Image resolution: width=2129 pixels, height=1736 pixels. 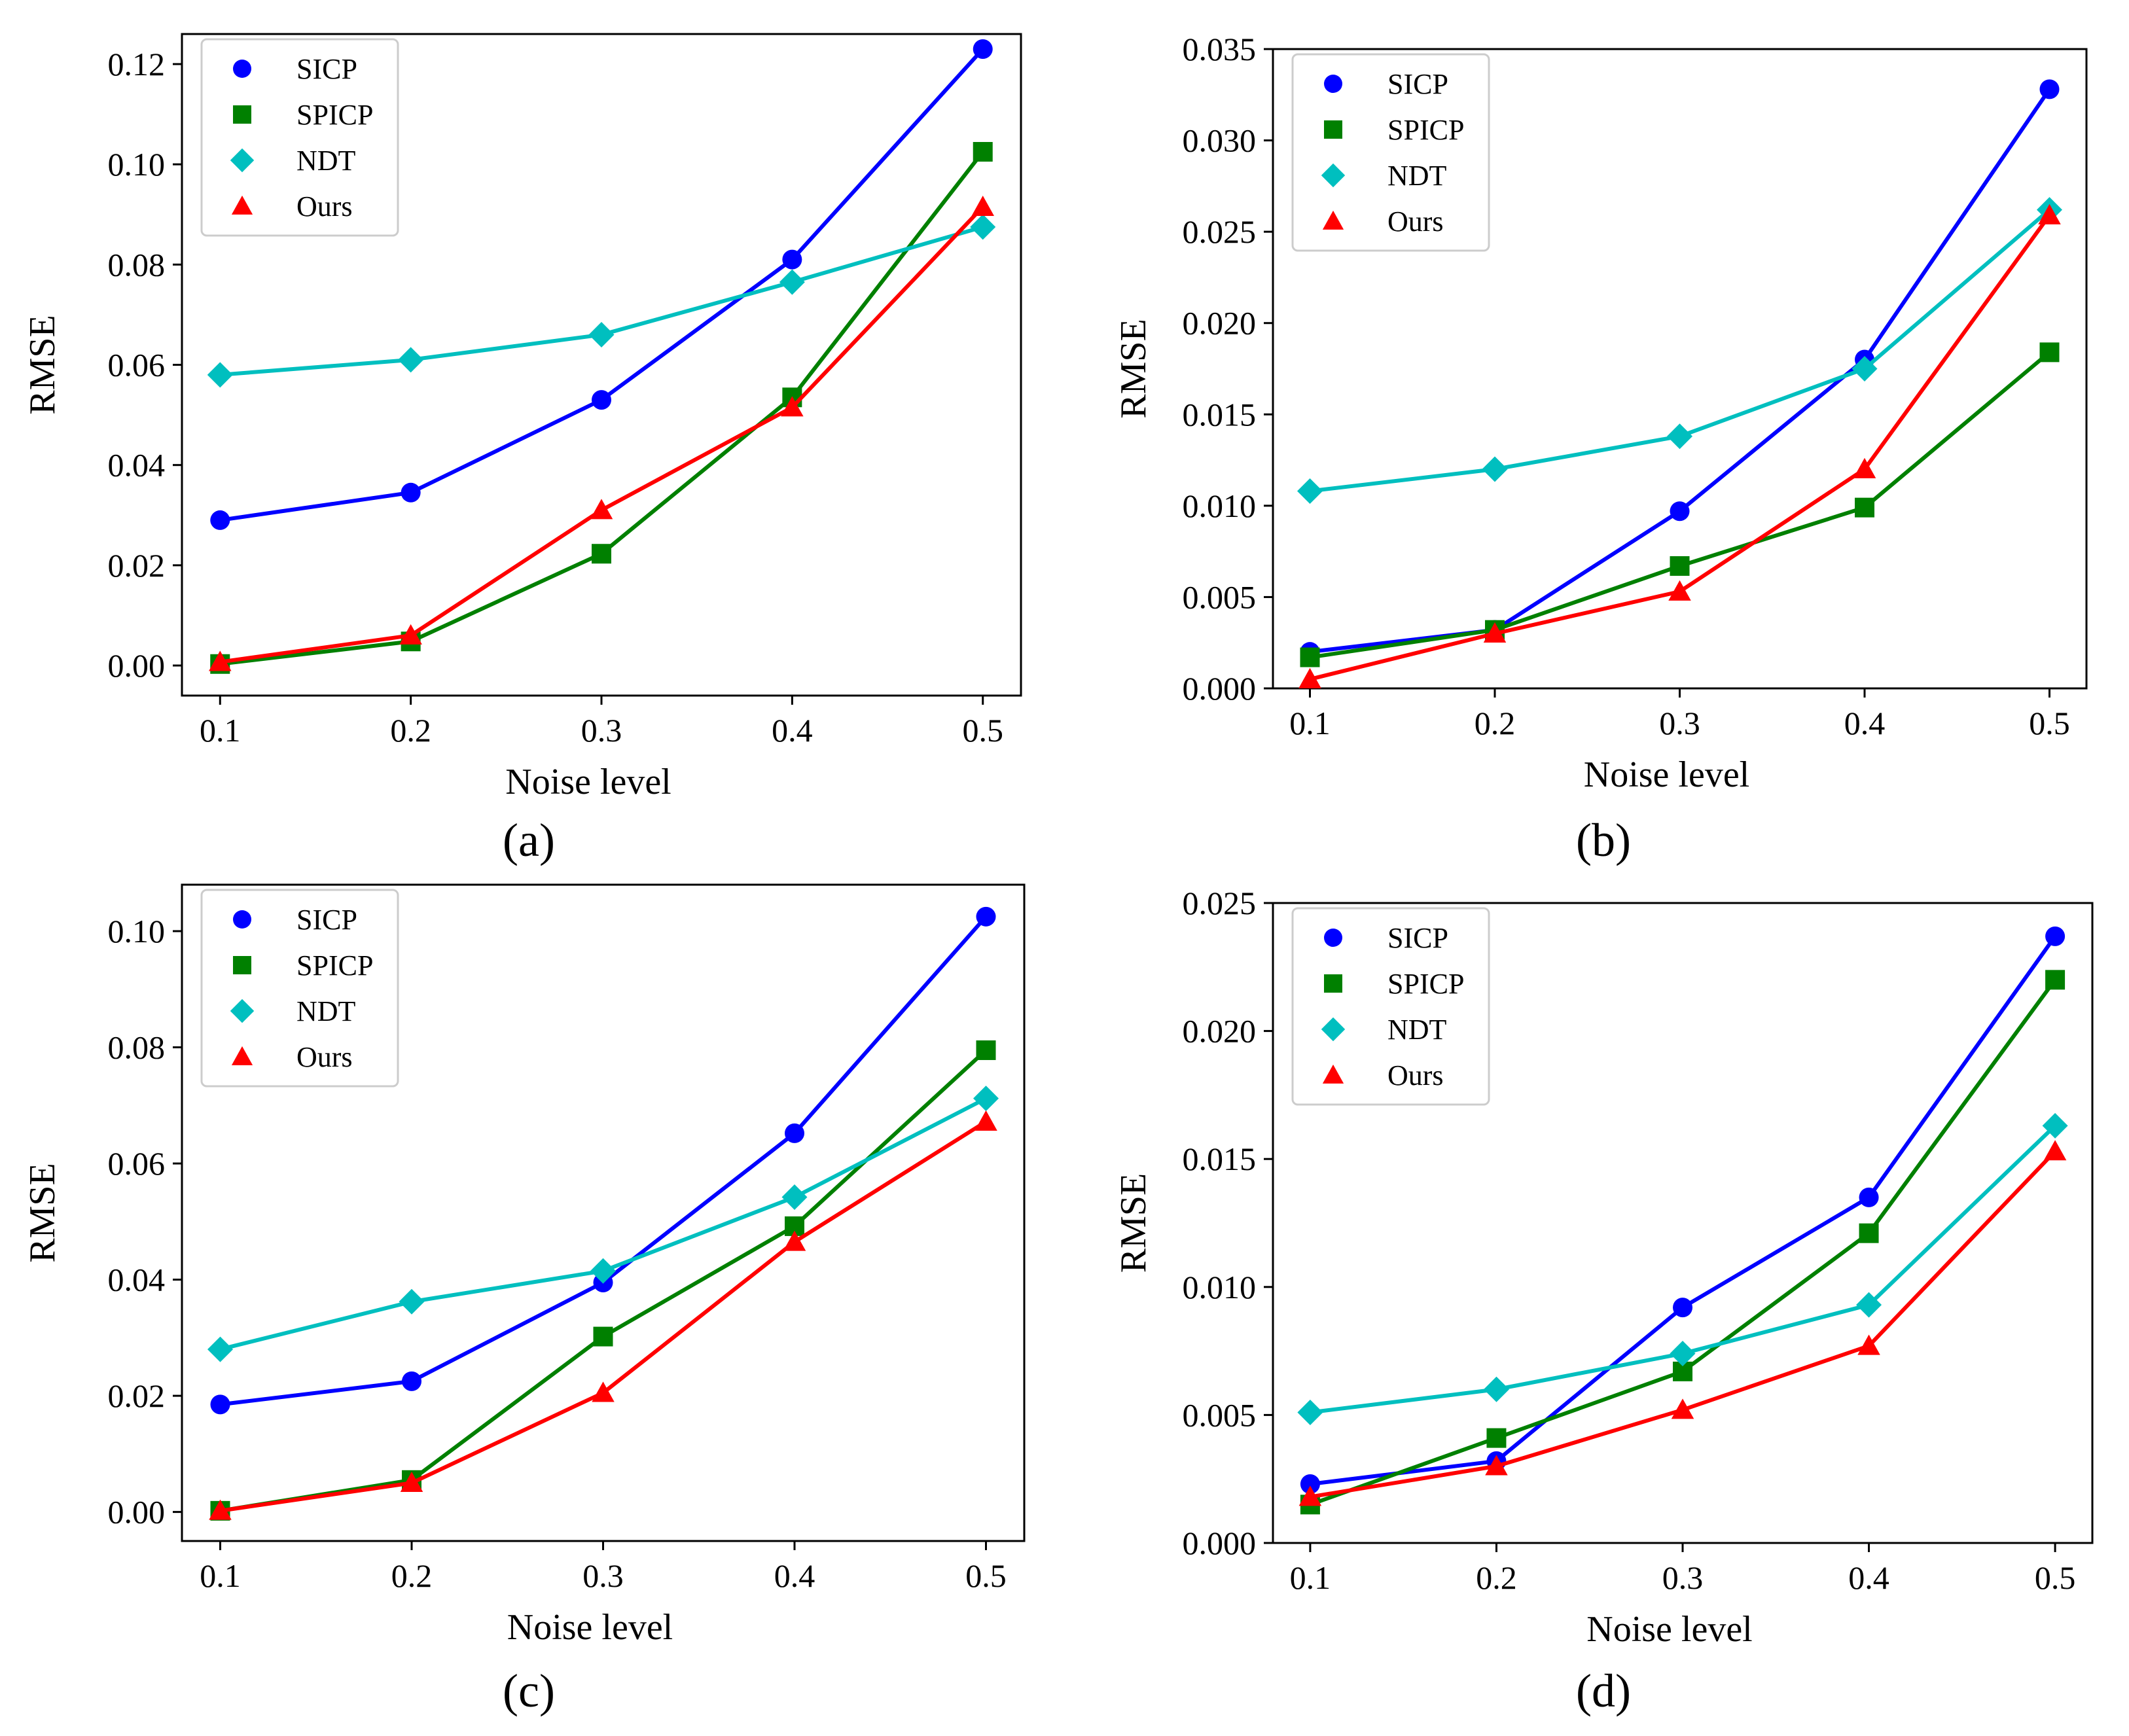 I want to click on legend-label-spicp-d: SPICP, so click(x=1425, y=984).